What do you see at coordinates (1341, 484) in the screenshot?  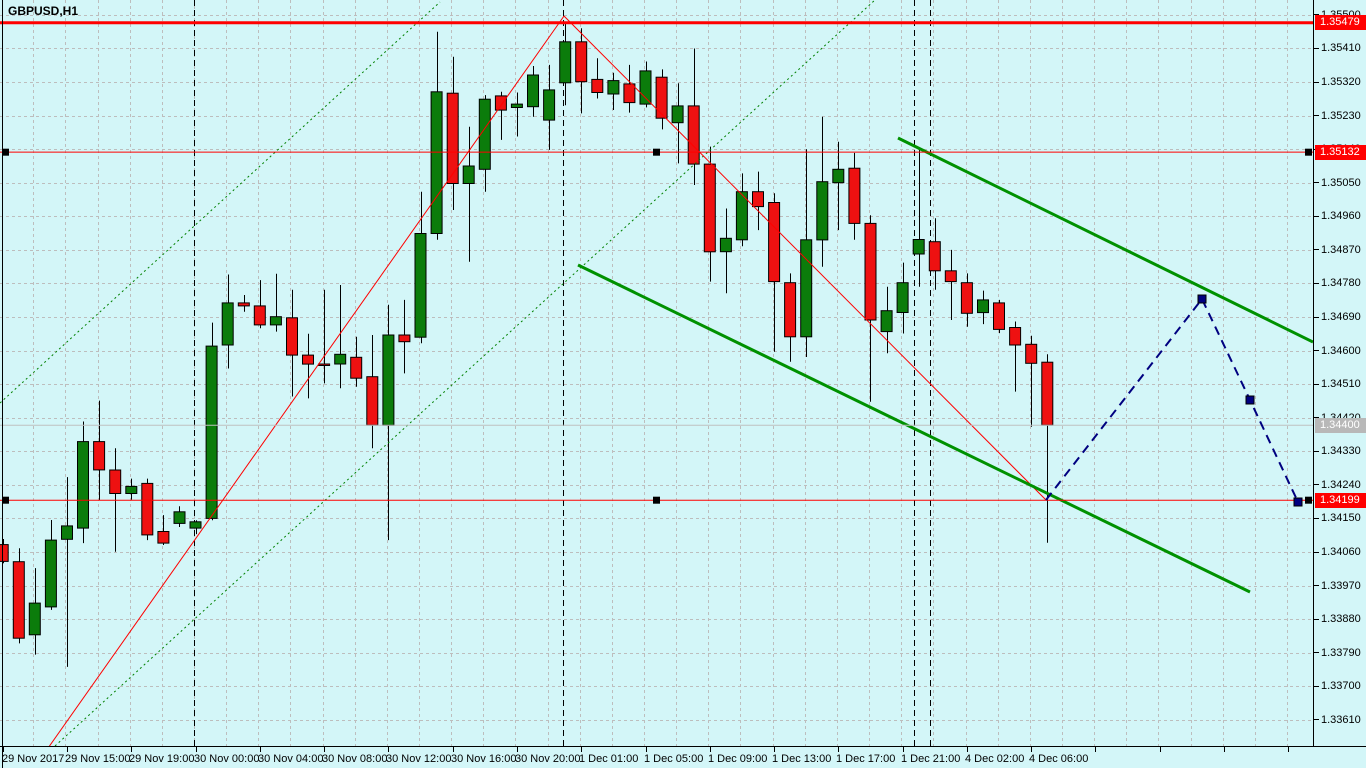 I see `price-axis-label: 1.34240` at bounding box center [1341, 484].